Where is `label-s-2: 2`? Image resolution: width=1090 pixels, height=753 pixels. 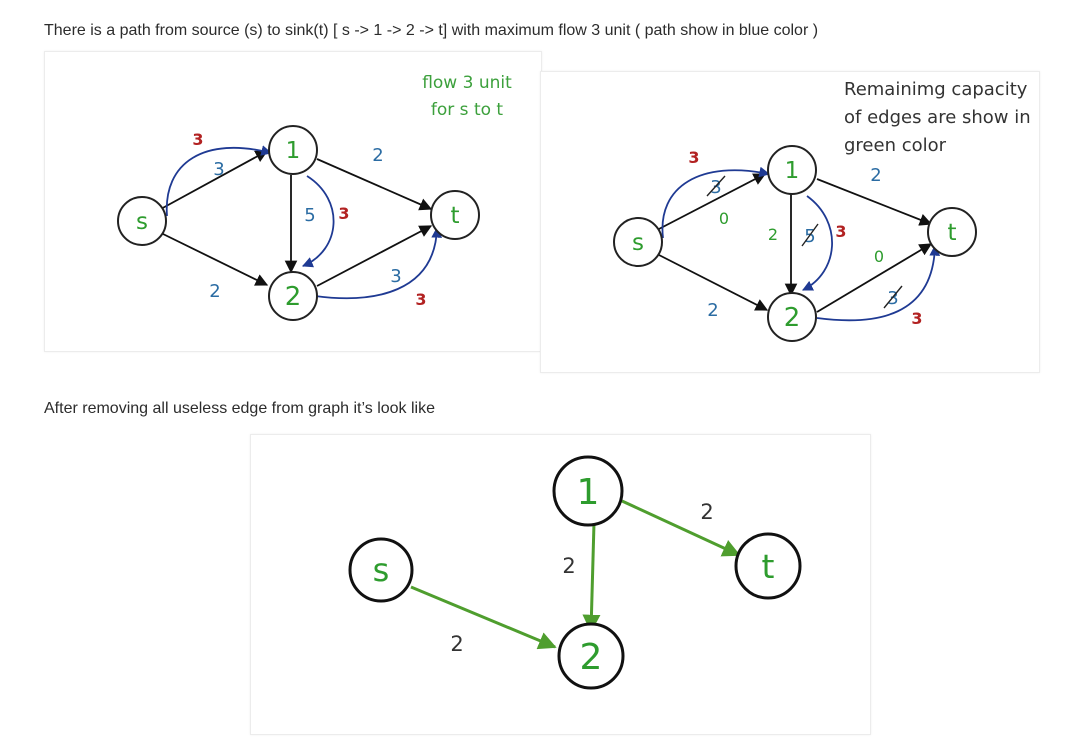
label-s-2: 2 is located at coordinates (456, 644).